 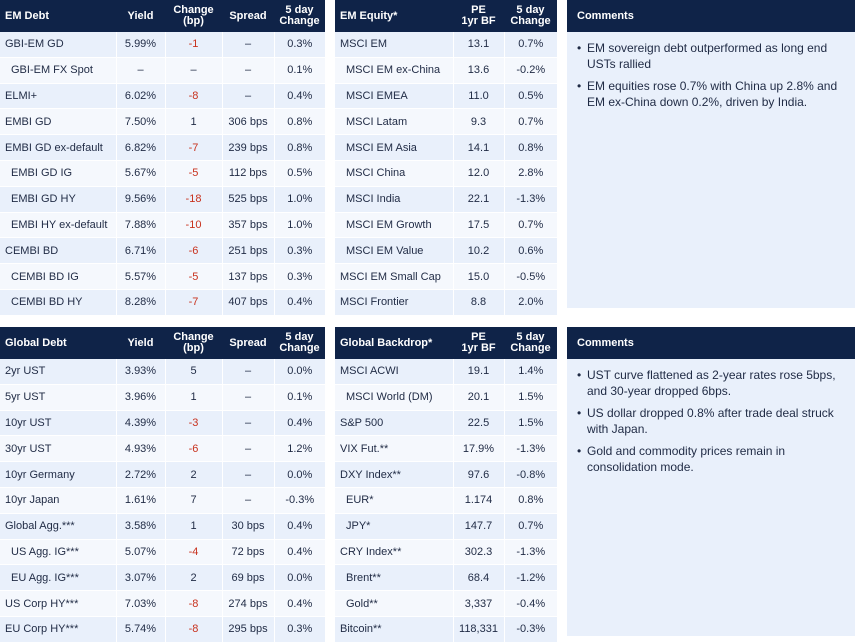 I want to click on em-equity-pe: 14.1, so click(x=479, y=147).